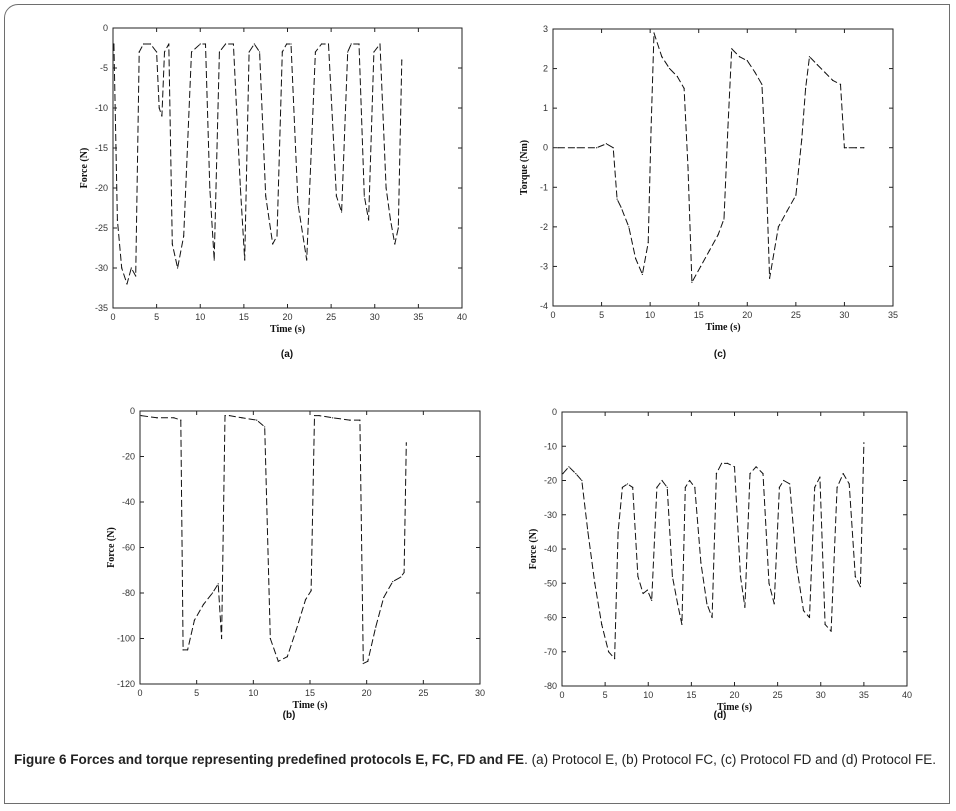 This screenshot has height=811, width=956. I want to click on panel-b-x-tick-label: 25, so click(423, 693).